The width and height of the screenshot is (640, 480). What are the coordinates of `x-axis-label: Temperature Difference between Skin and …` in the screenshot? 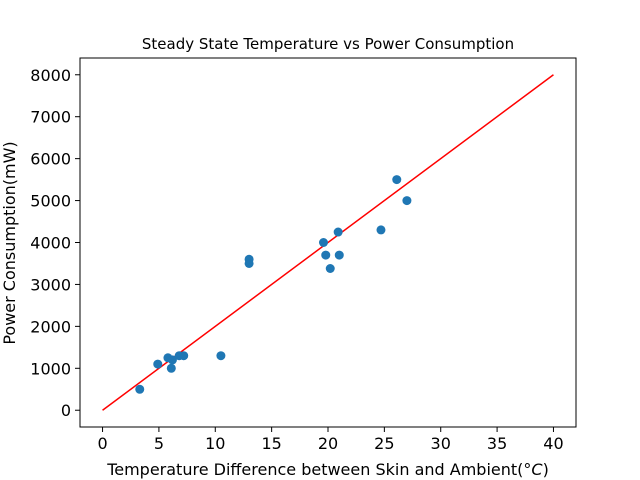 It's located at (327, 469).